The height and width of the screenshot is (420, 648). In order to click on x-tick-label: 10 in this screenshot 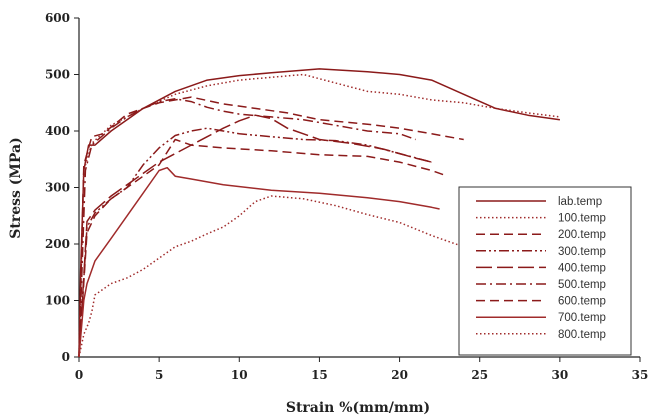, I will do `click(239, 375)`.